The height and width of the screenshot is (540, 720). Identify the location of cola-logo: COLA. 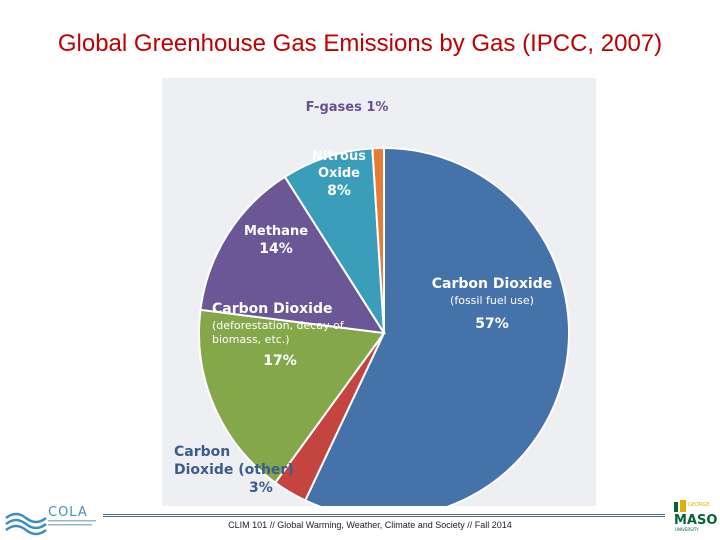
(50, 520).